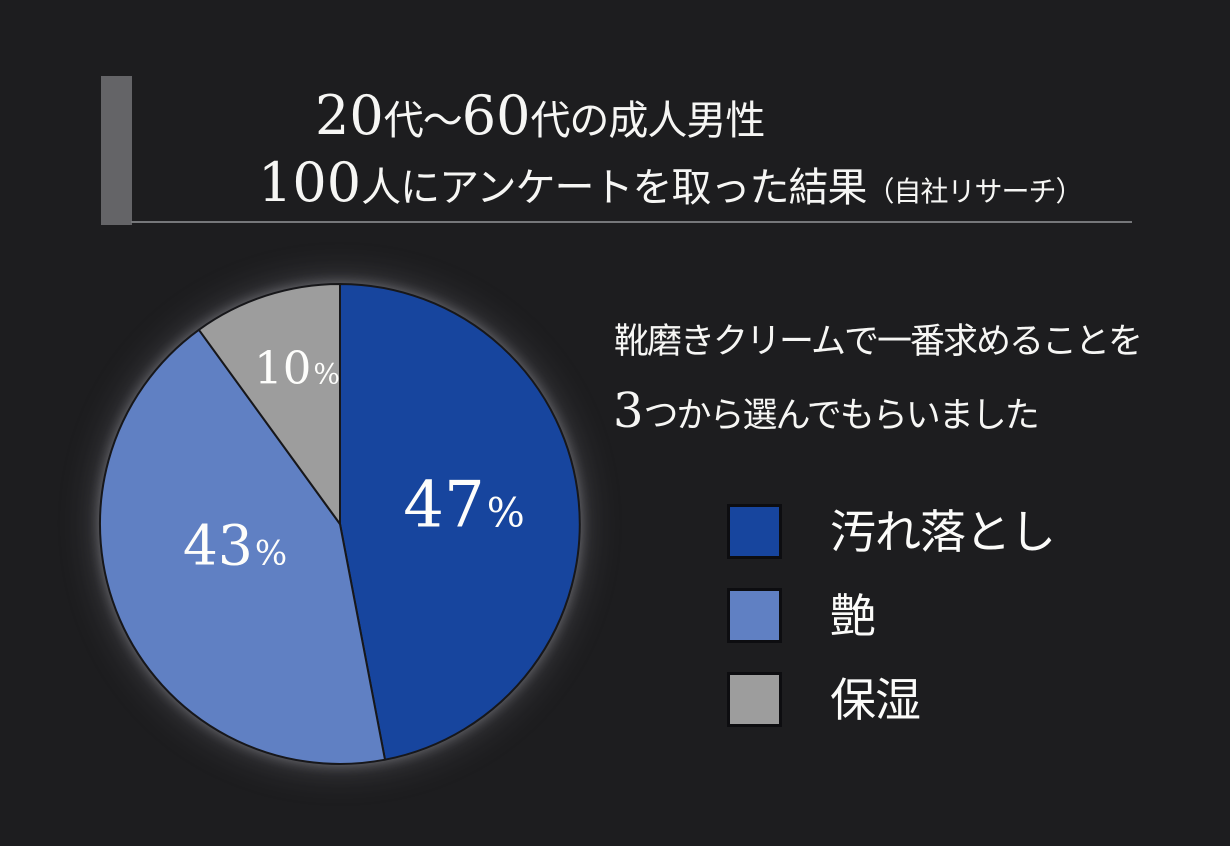 The image size is (1230, 846). I want to click on legend-label-shine: 艶, so click(853, 615).